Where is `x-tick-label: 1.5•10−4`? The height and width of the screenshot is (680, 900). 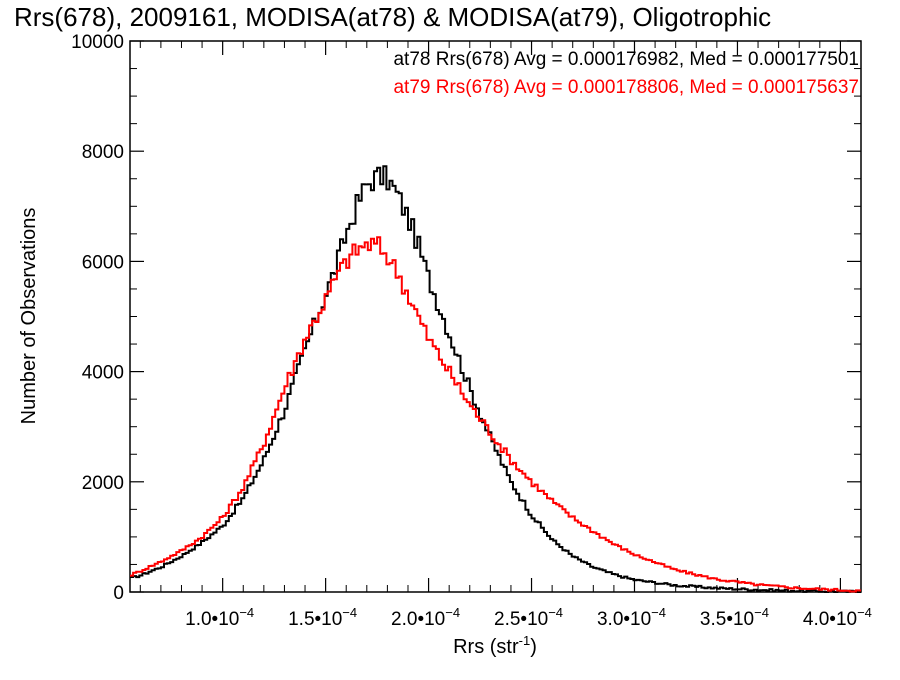 x-tick-label: 1.5•10−4 is located at coordinates (322, 617).